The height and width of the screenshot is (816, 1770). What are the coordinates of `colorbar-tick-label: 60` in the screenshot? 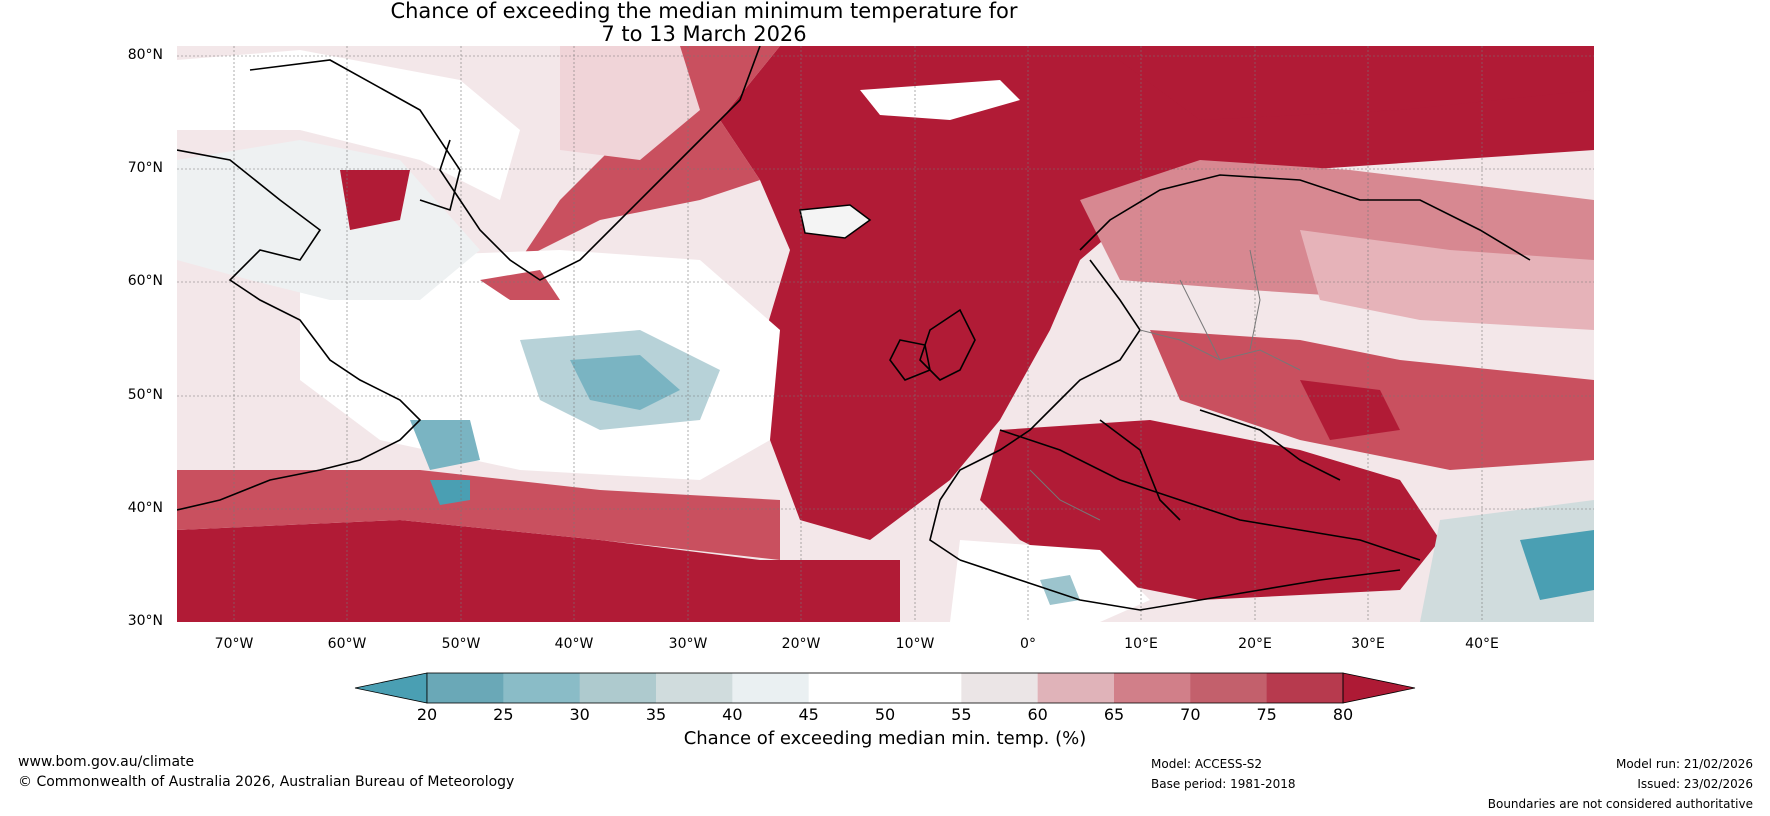 It's located at (1037, 714).